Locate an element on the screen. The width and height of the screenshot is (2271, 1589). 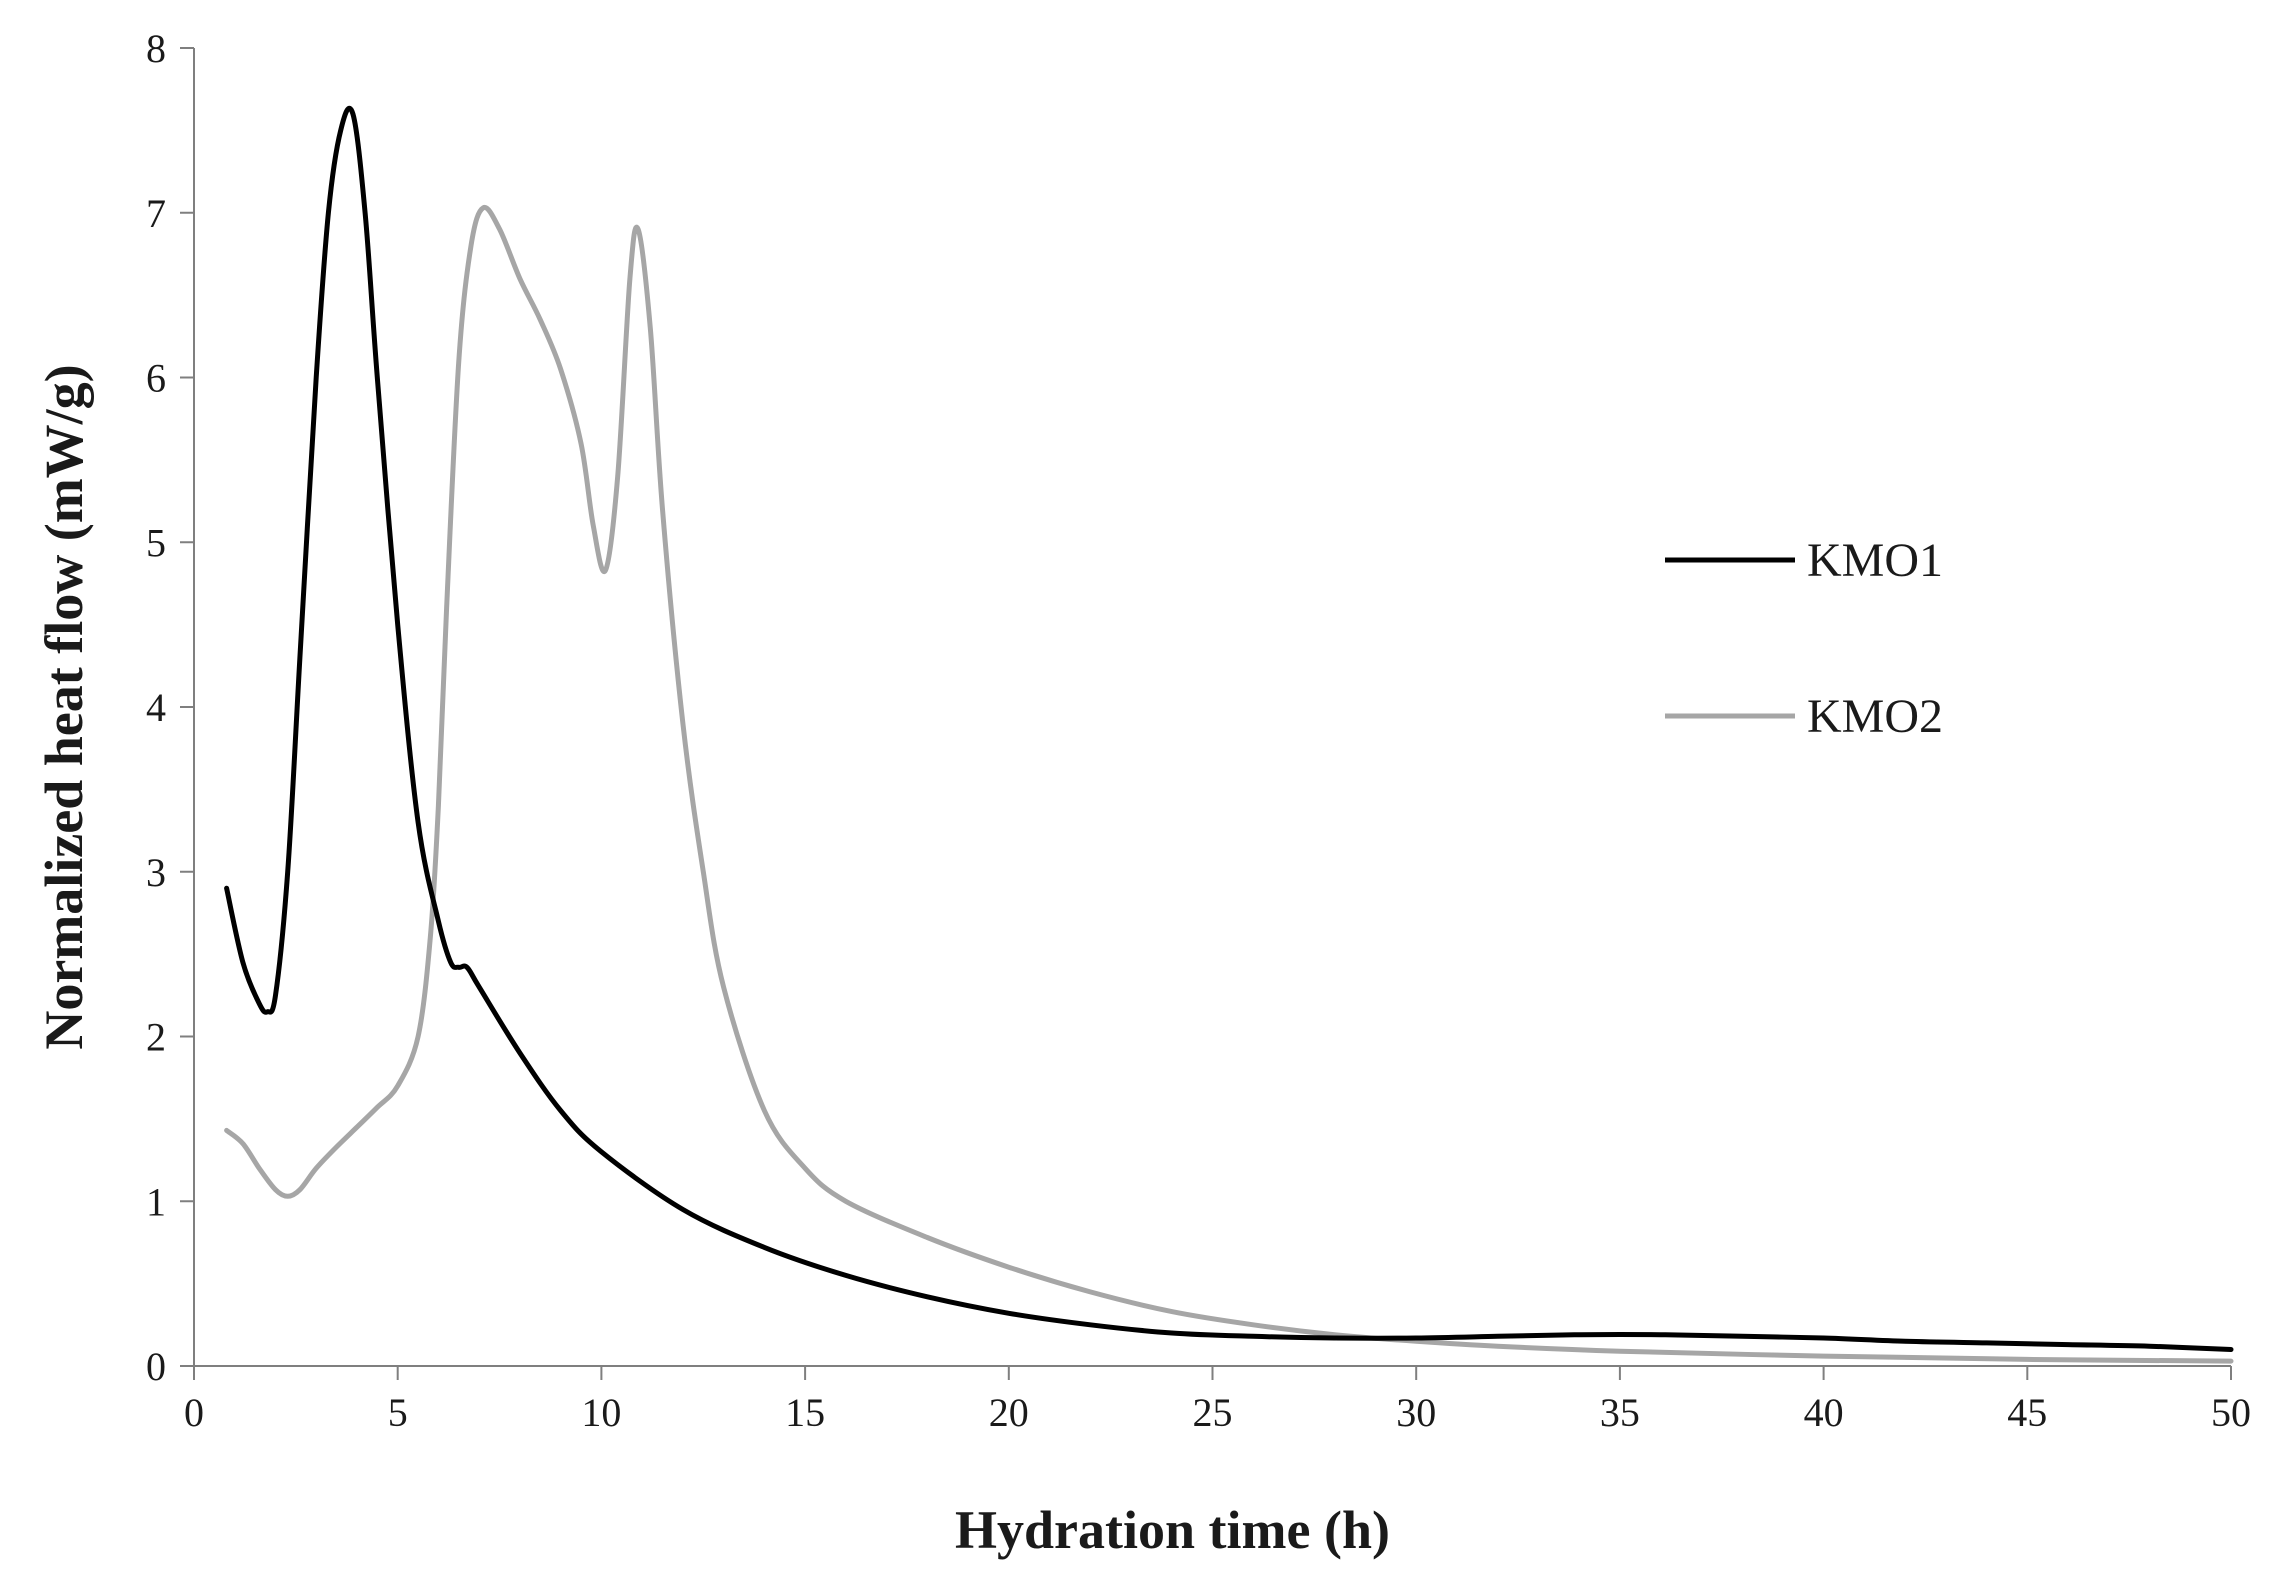
x-tick-label: 20 is located at coordinates (1009, 1412).